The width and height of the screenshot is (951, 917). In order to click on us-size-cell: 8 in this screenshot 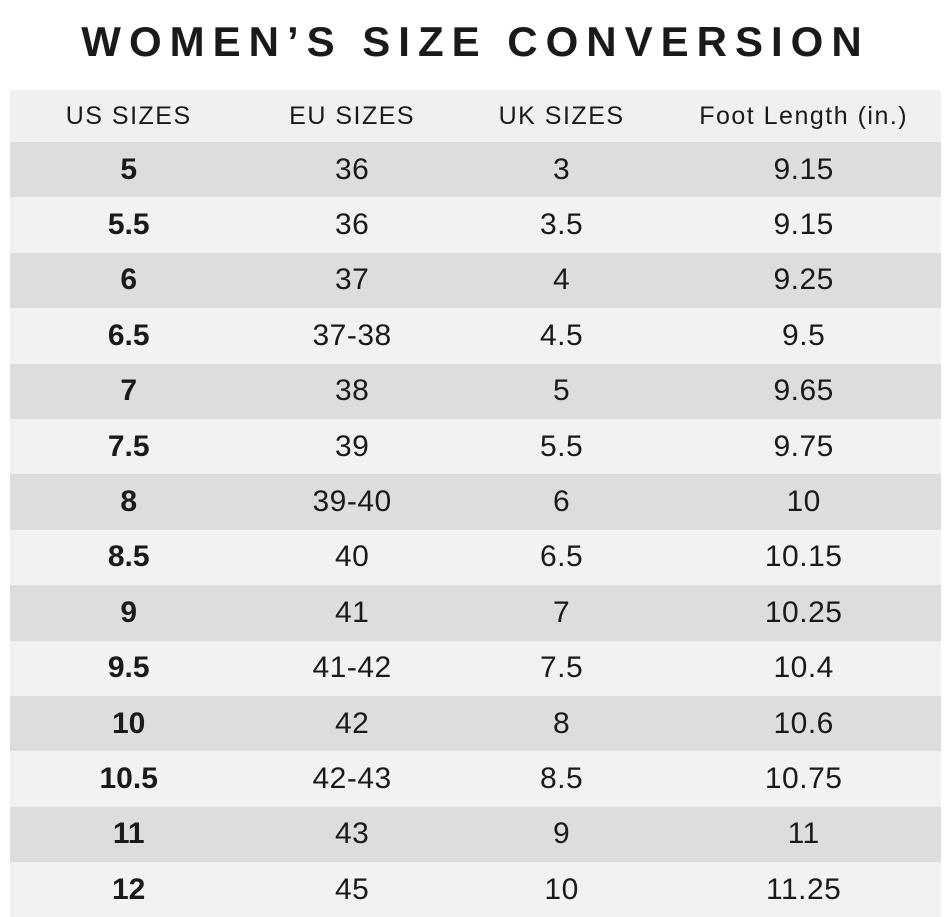, I will do `click(129, 502)`.